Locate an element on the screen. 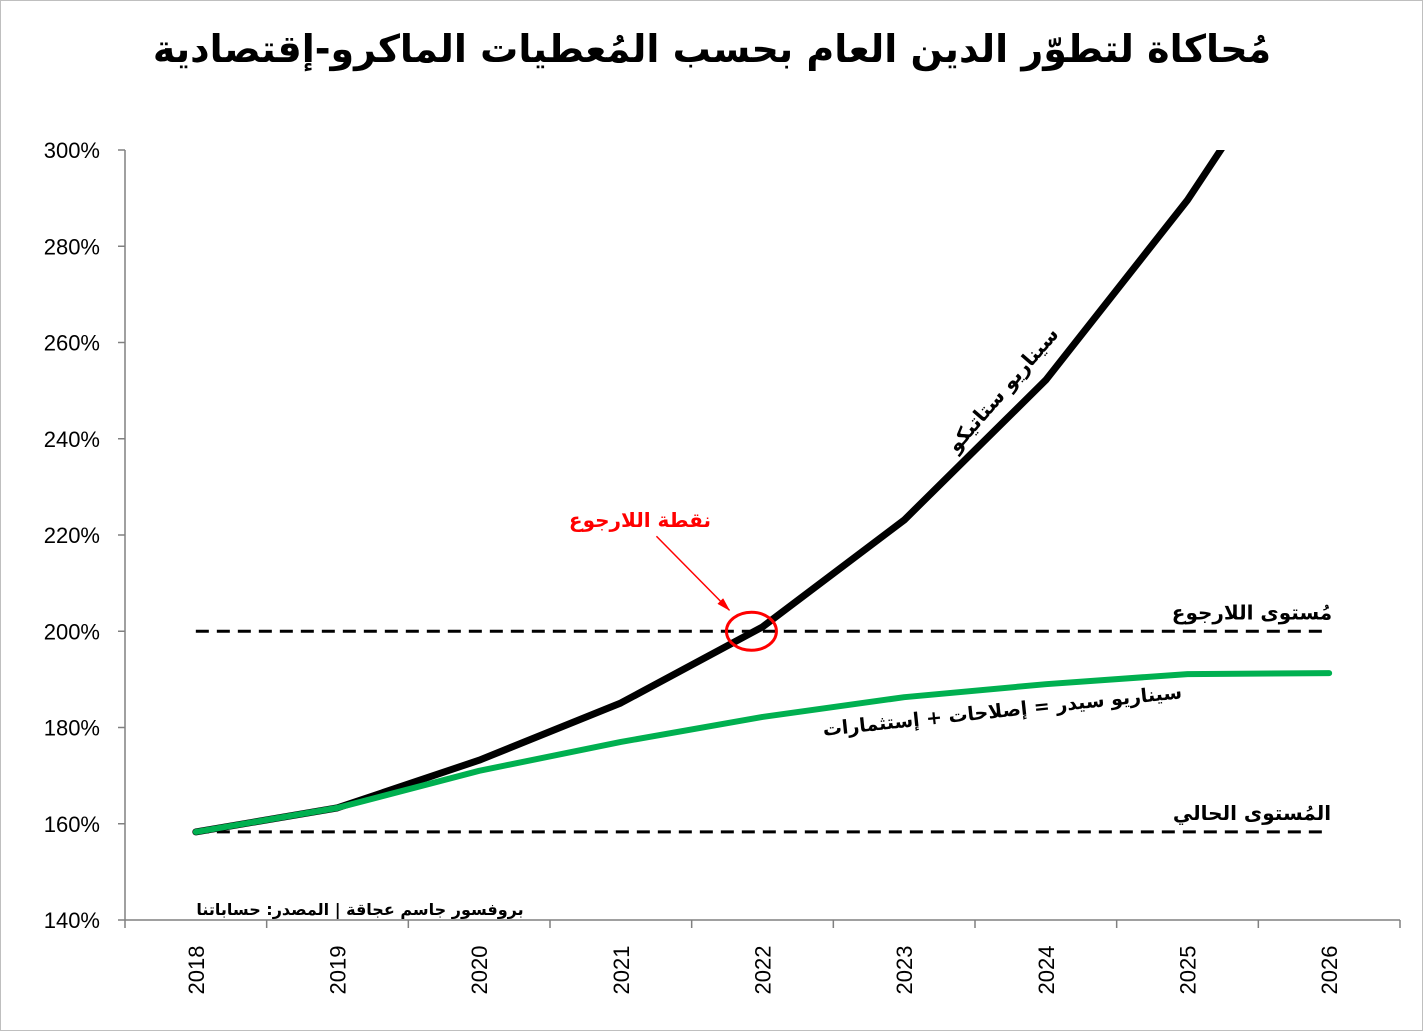  point-of-no-return-circle is located at coordinates (751, 631).